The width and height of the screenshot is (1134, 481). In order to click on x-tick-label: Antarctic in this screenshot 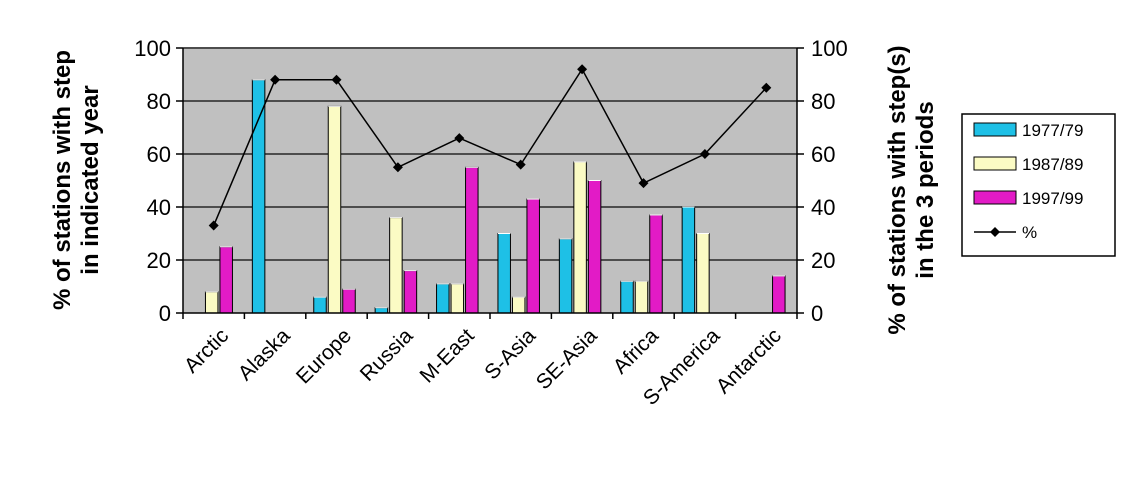, I will do `click(749, 361)`.